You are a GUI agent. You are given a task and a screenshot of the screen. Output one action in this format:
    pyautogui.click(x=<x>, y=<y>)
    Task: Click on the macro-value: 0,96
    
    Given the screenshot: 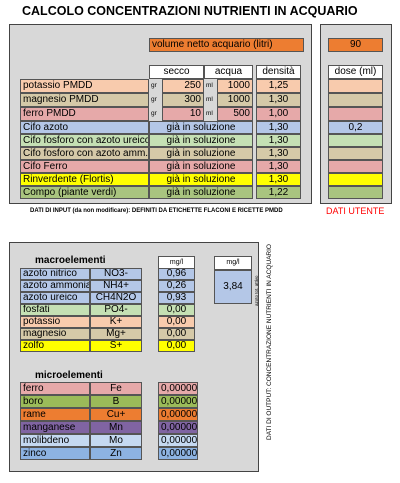 What is the action you would take?
    pyautogui.click(x=176, y=274)
    